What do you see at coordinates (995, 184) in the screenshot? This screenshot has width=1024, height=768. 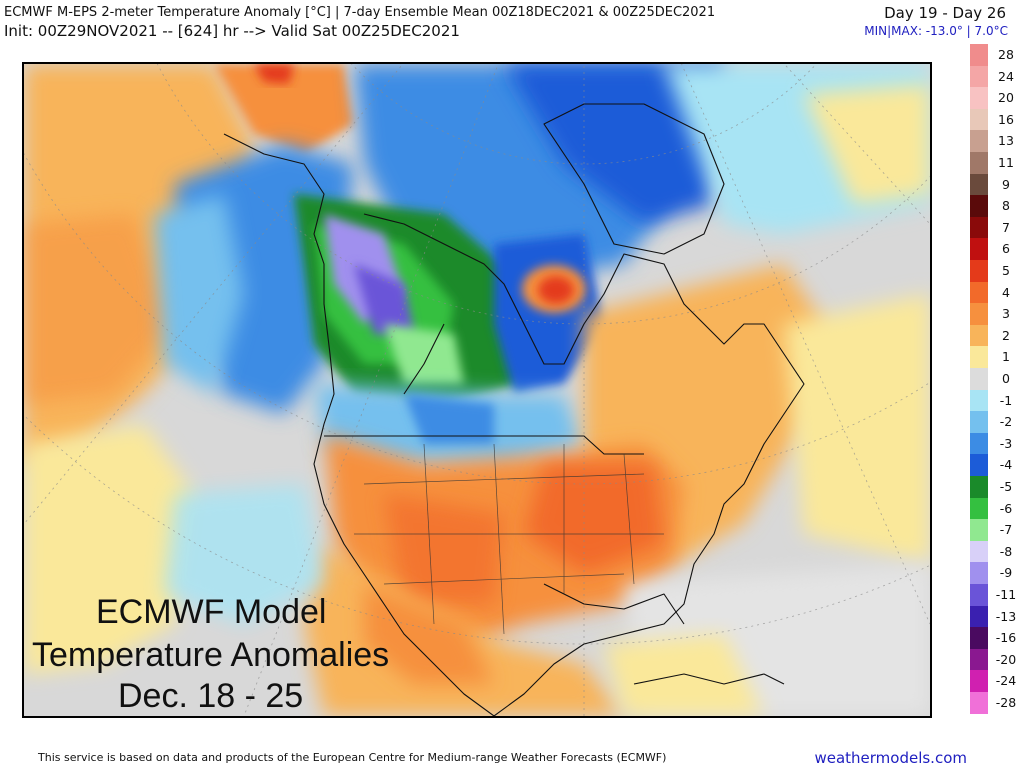 I see `legend-entry: 9` at bounding box center [995, 184].